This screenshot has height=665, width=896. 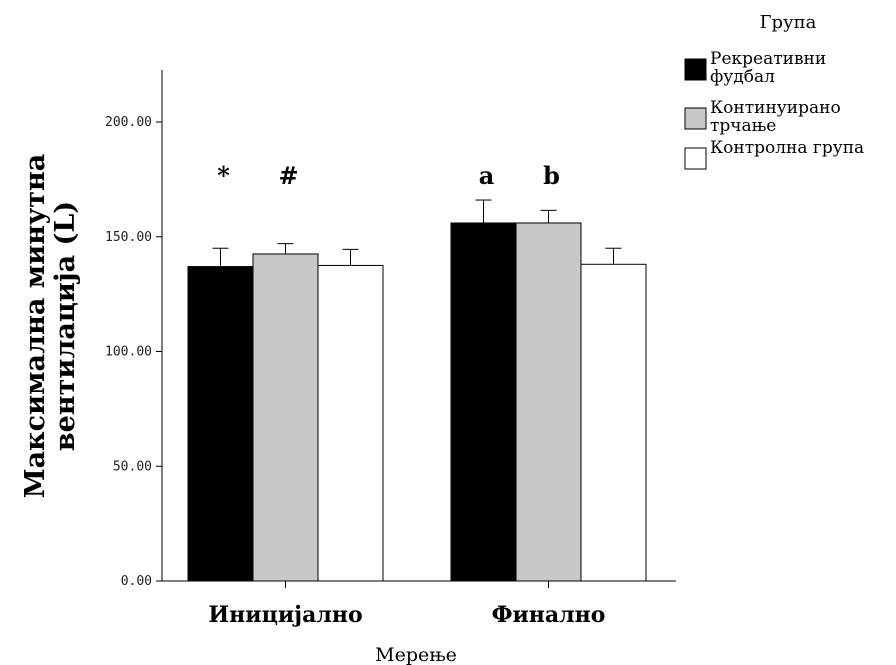 I want to click on x-tick-label: Финално, so click(x=549, y=615).